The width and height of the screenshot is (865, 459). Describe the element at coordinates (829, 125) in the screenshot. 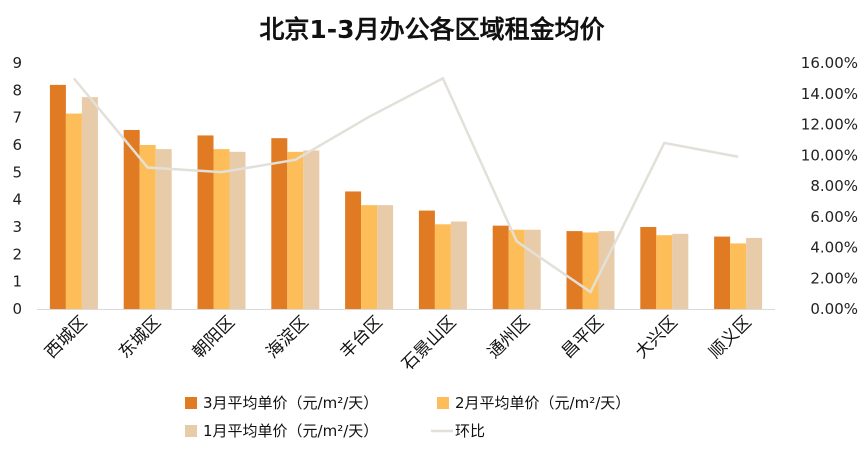

I see `y-right-tick-label: 12.00%` at that location.